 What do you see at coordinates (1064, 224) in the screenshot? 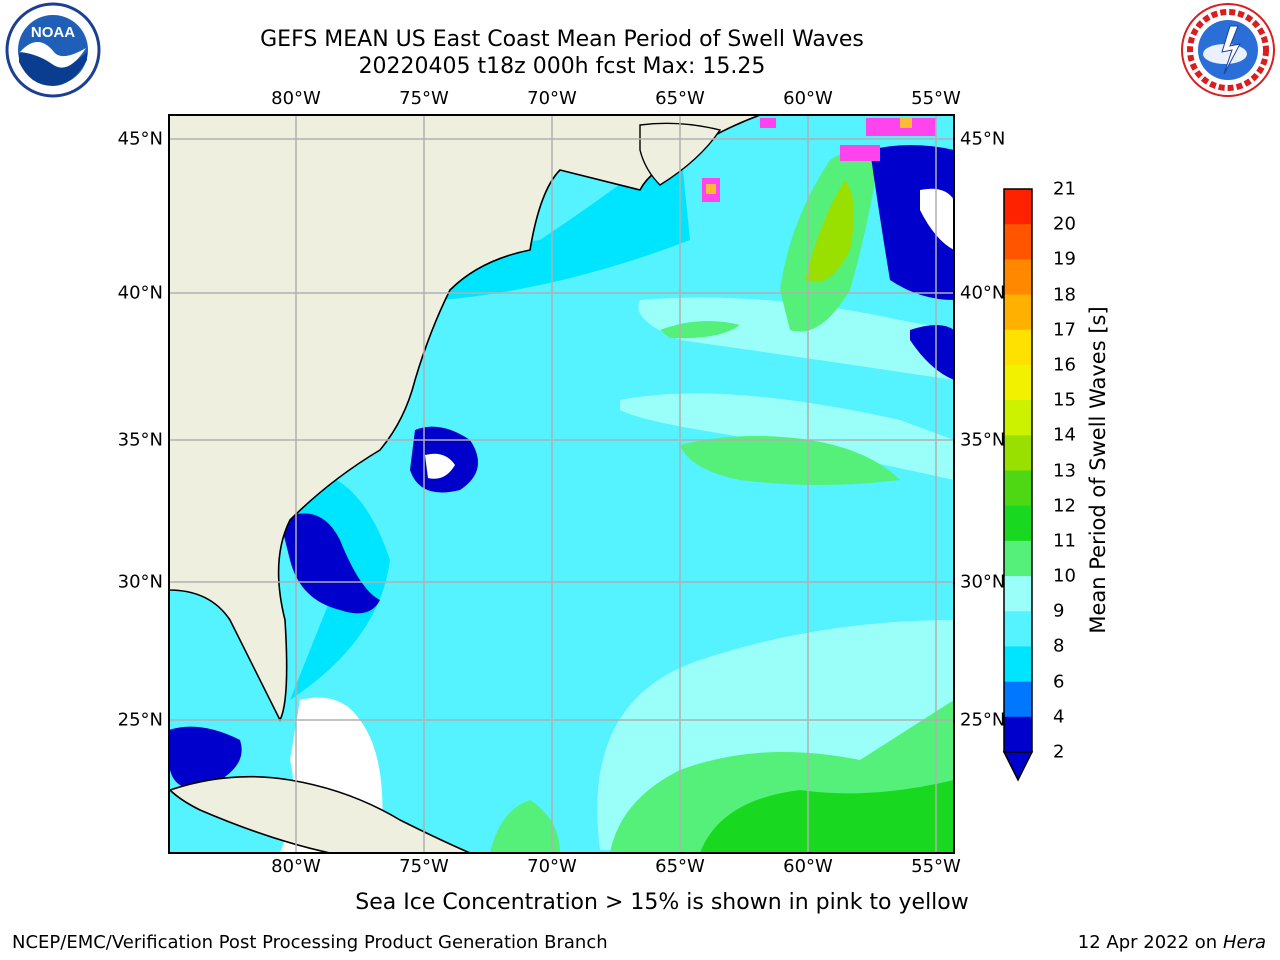
I see `colorbar-tick-label: 20` at bounding box center [1064, 224].